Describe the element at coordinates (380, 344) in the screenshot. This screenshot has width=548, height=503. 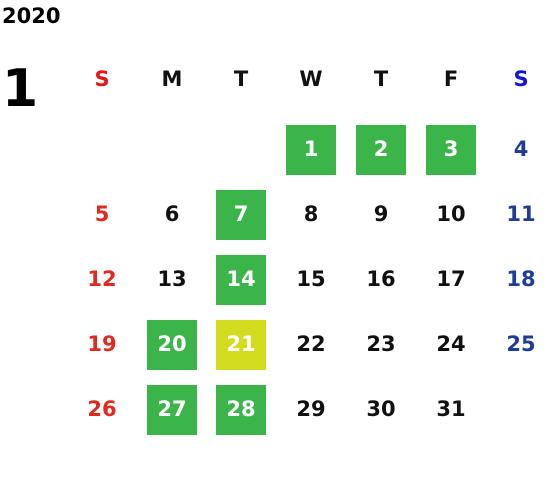
I see `day-number: 23` at that location.